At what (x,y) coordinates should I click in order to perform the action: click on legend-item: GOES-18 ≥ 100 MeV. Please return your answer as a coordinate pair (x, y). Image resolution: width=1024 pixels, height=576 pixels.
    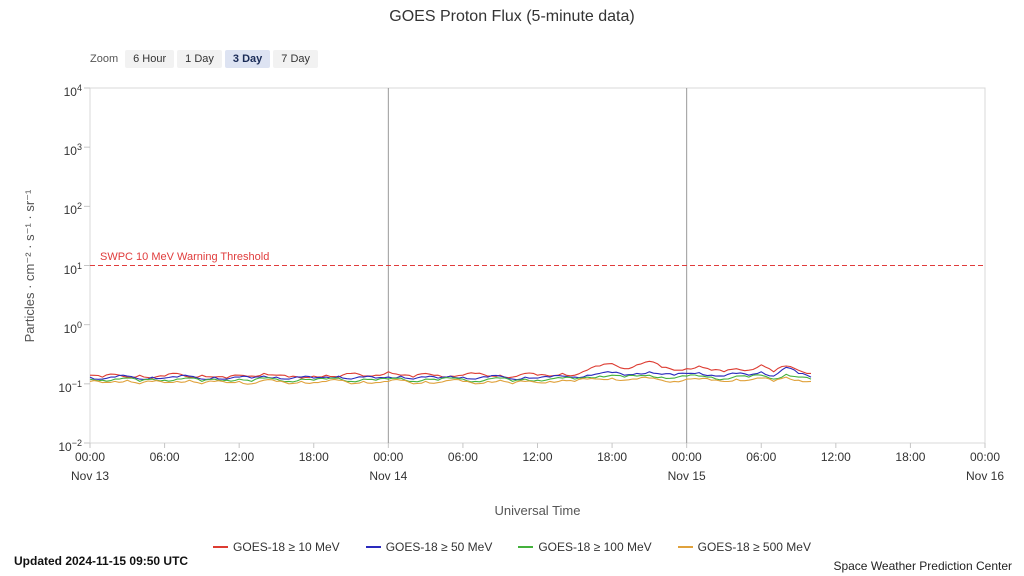
    Looking at the image, I should click on (585, 547).